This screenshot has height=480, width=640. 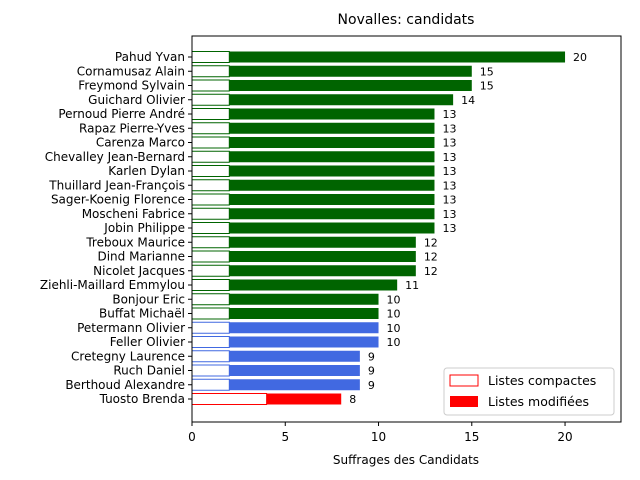 I want to click on x-tick-label: 5, so click(x=285, y=437).